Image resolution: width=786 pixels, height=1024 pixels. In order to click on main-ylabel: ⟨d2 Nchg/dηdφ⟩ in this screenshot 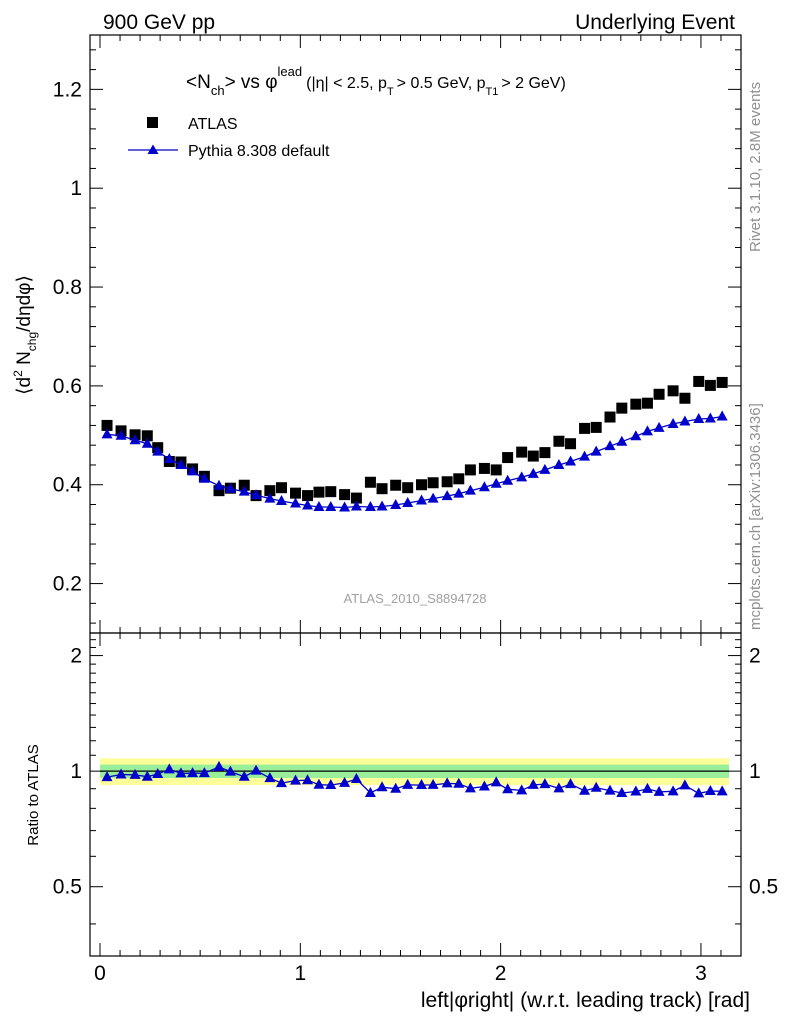, I will do `click(25, 335)`.